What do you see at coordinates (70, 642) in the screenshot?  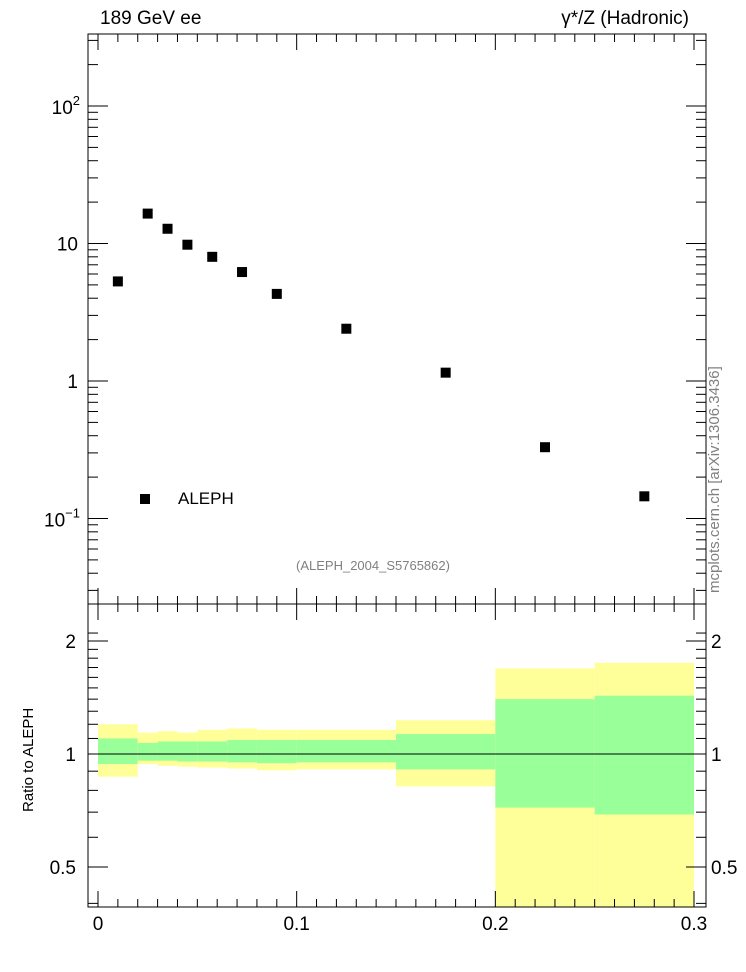 I see `ratio-tick-label-left: 2` at bounding box center [70, 642].